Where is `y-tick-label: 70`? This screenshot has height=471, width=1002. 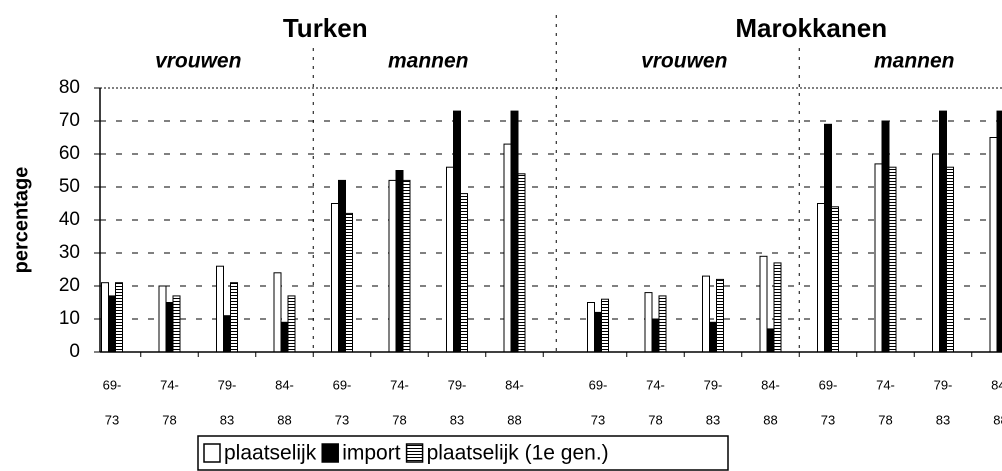 y-tick-label: 70 is located at coordinates (69, 120).